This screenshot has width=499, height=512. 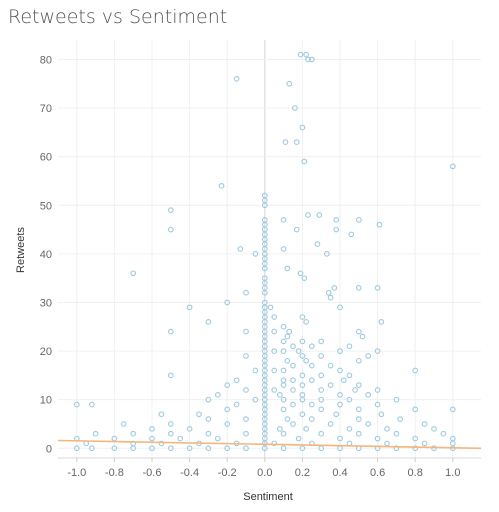 What do you see at coordinates (46, 109) in the screenshot?
I see `y-tick-label: 70` at bounding box center [46, 109].